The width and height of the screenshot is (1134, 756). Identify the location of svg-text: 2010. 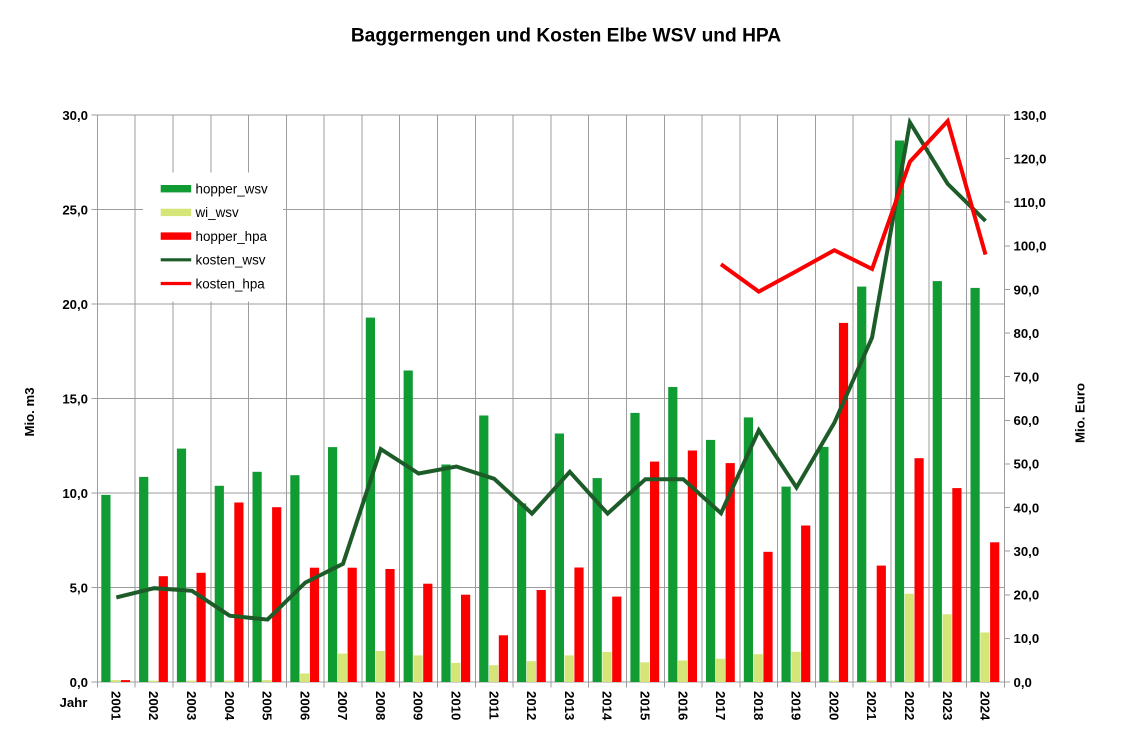
(456, 705).